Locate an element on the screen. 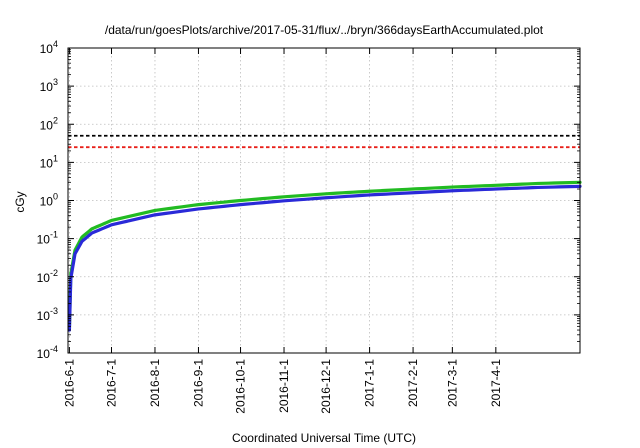 This screenshot has width=640, height=448. x-tick-label: 2017-2-1 is located at coordinates (413, 383).